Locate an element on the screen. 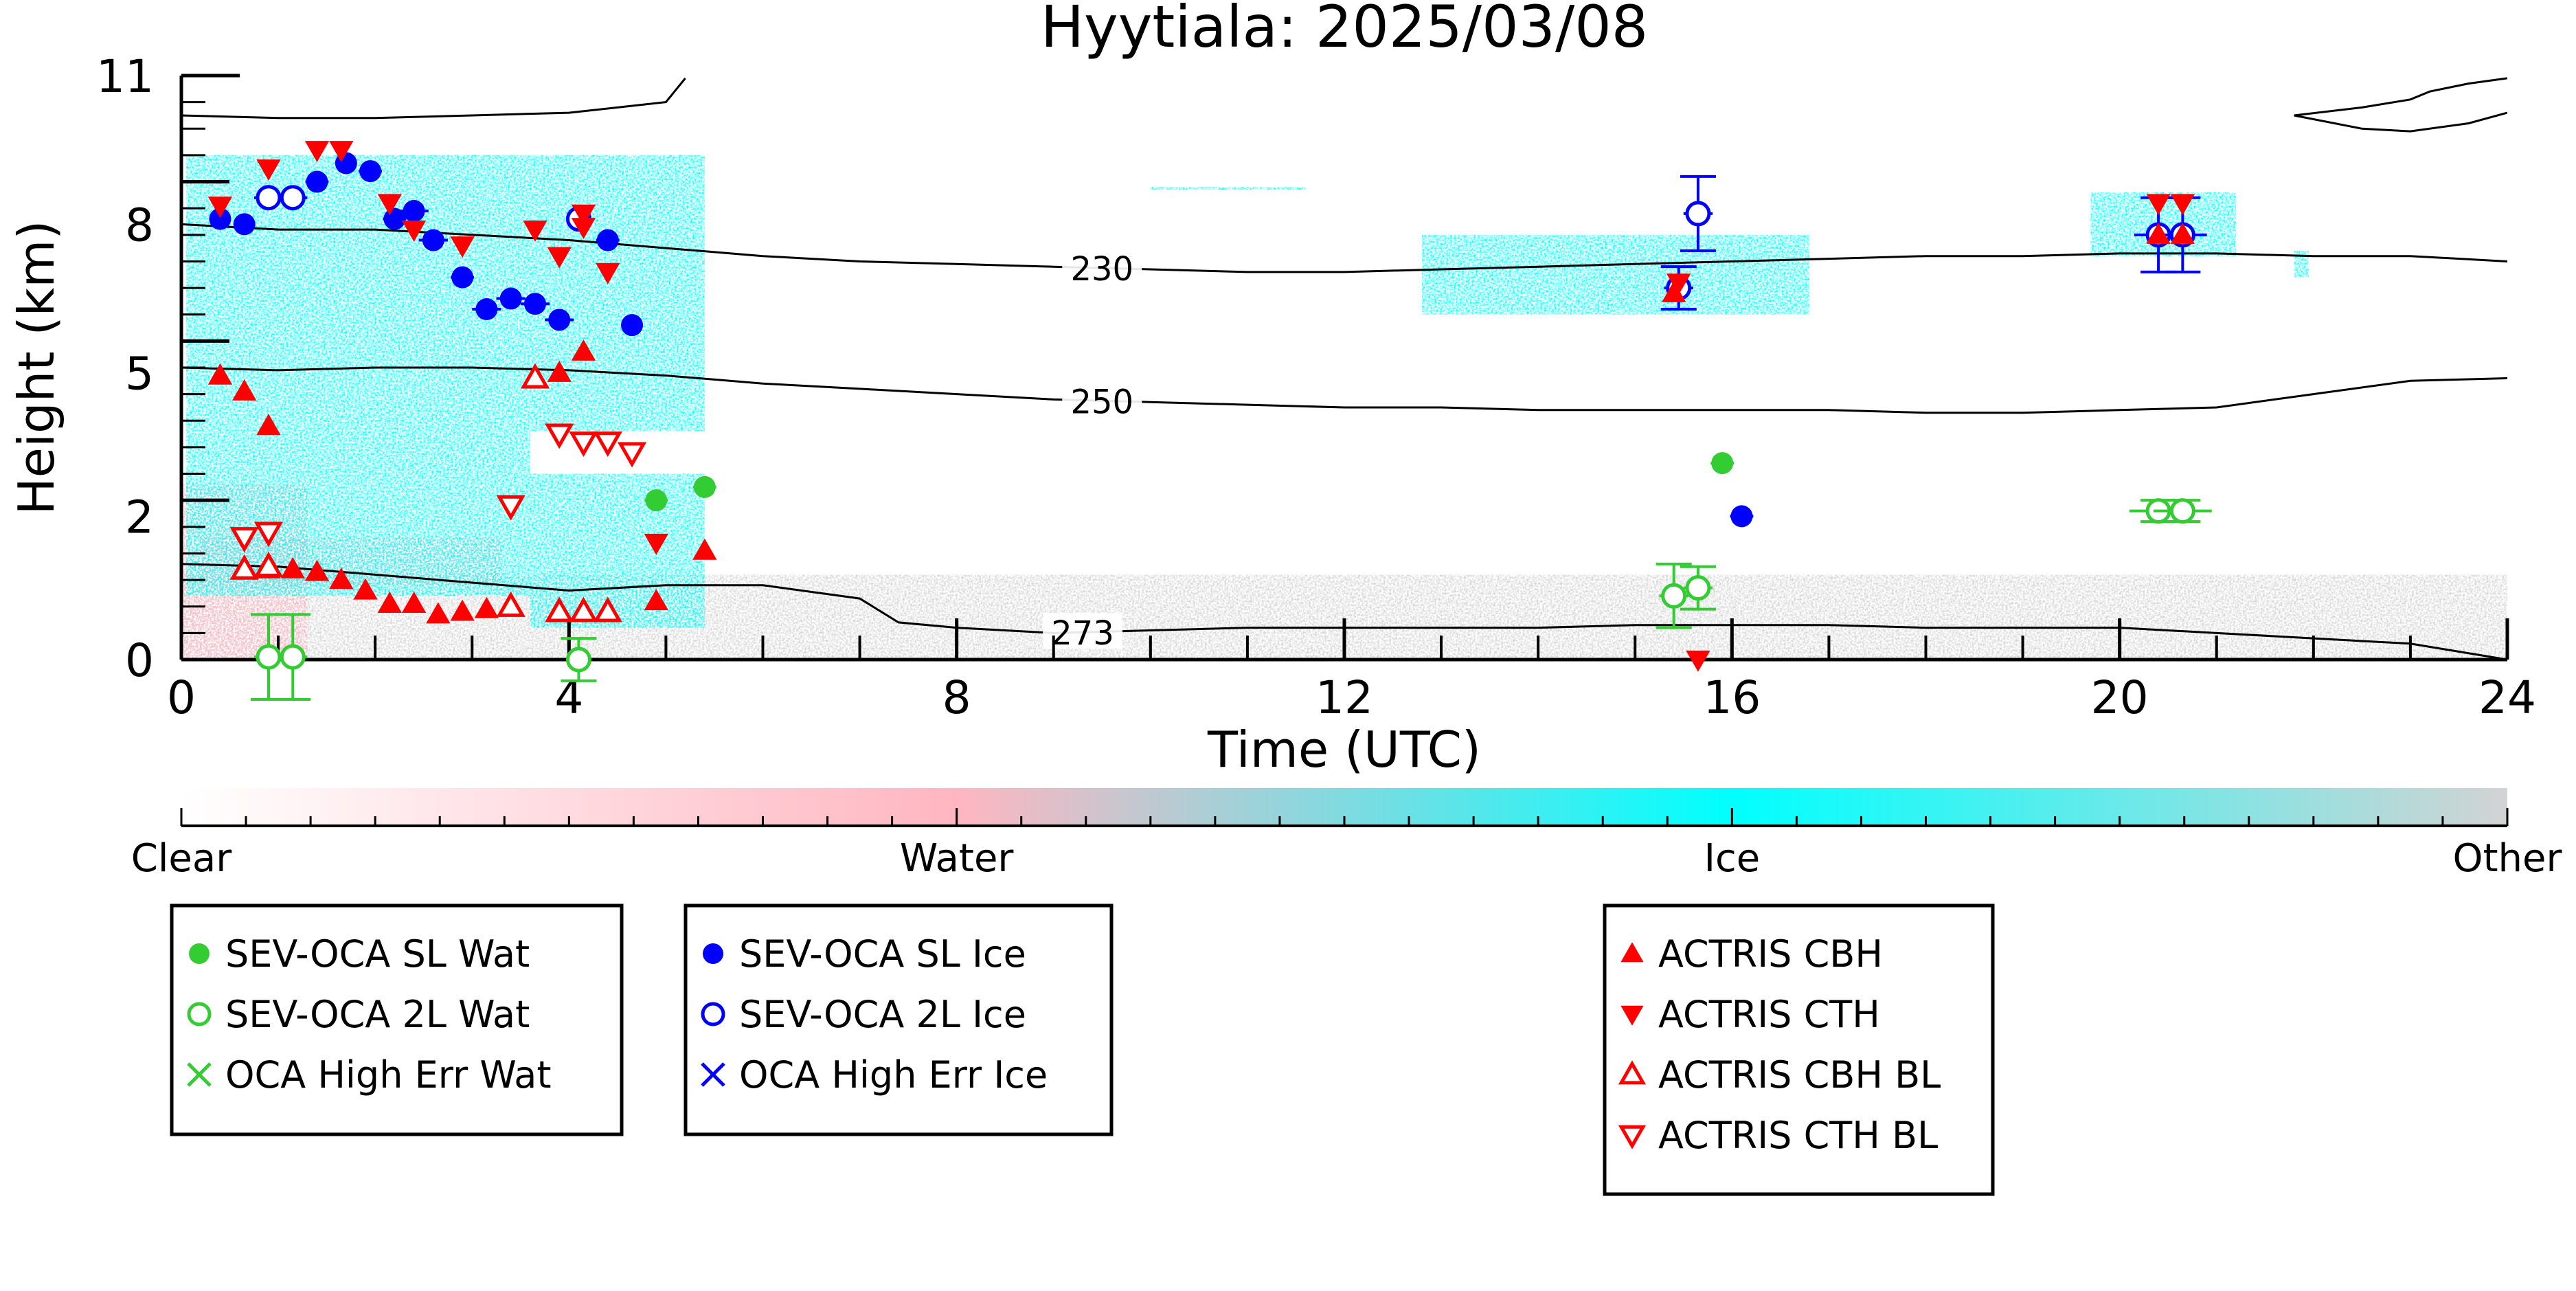 This screenshot has height=1291, width=2576. legend-label: ACTRIS CTH is located at coordinates (1769, 1014).